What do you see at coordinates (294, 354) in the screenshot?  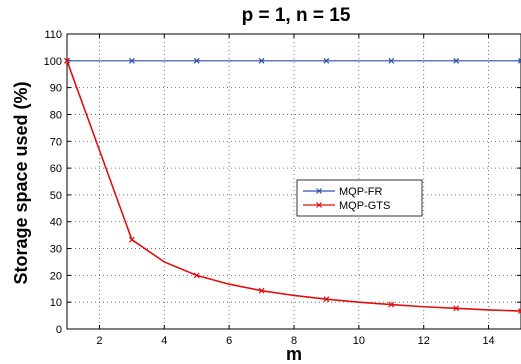 I see `x-axis-label: m` at bounding box center [294, 354].